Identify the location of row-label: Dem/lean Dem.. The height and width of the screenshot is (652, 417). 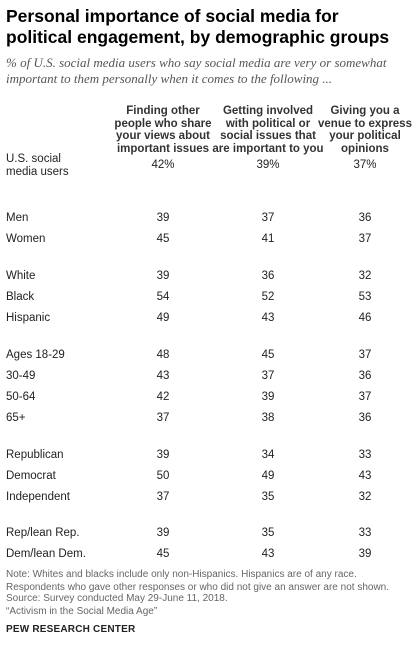
(46, 554).